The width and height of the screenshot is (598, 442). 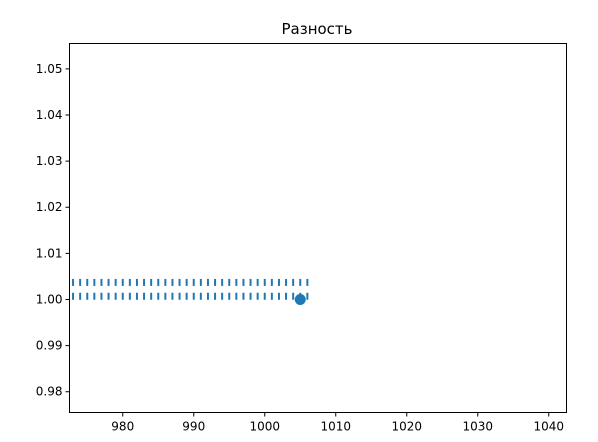 What do you see at coordinates (193, 427) in the screenshot?
I see `x-tick-label: 990` at bounding box center [193, 427].